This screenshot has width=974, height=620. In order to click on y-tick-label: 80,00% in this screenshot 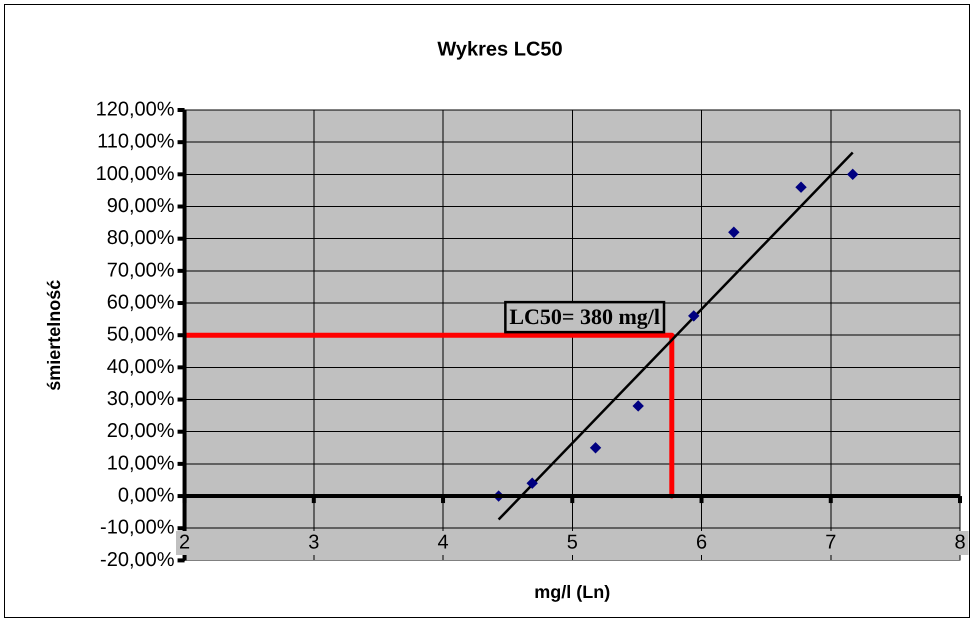, I will do `click(140, 238)`.